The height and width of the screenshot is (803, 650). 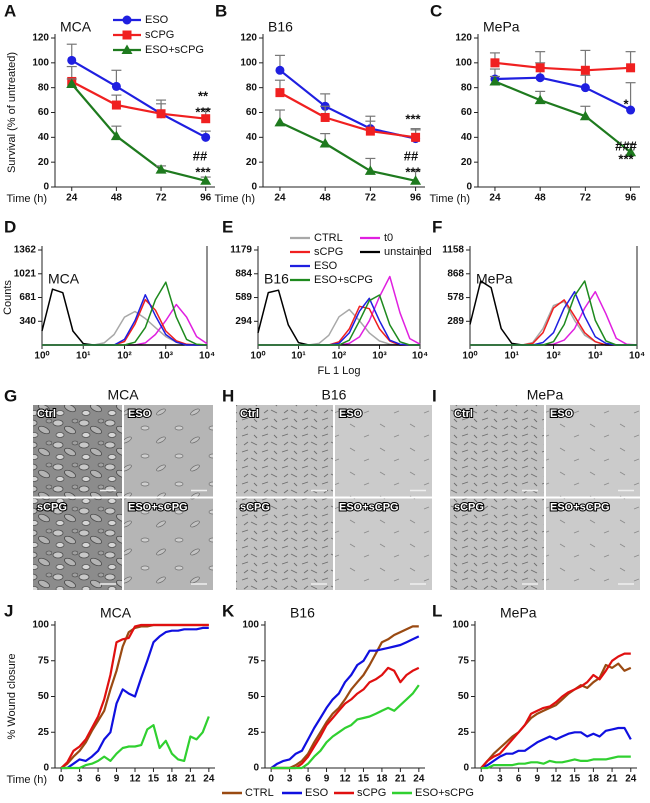 What do you see at coordinates (12, 696) in the screenshot?
I see `y-axis-label: % Wound closure` at bounding box center [12, 696].